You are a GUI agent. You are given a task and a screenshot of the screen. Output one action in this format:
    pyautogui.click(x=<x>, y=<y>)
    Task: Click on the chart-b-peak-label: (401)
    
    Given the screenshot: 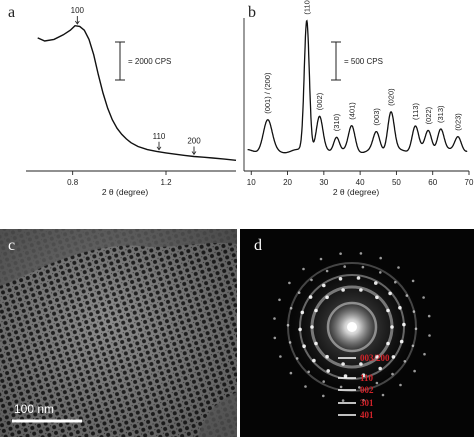 What is the action you would take?
    pyautogui.click(x=351, y=111)
    